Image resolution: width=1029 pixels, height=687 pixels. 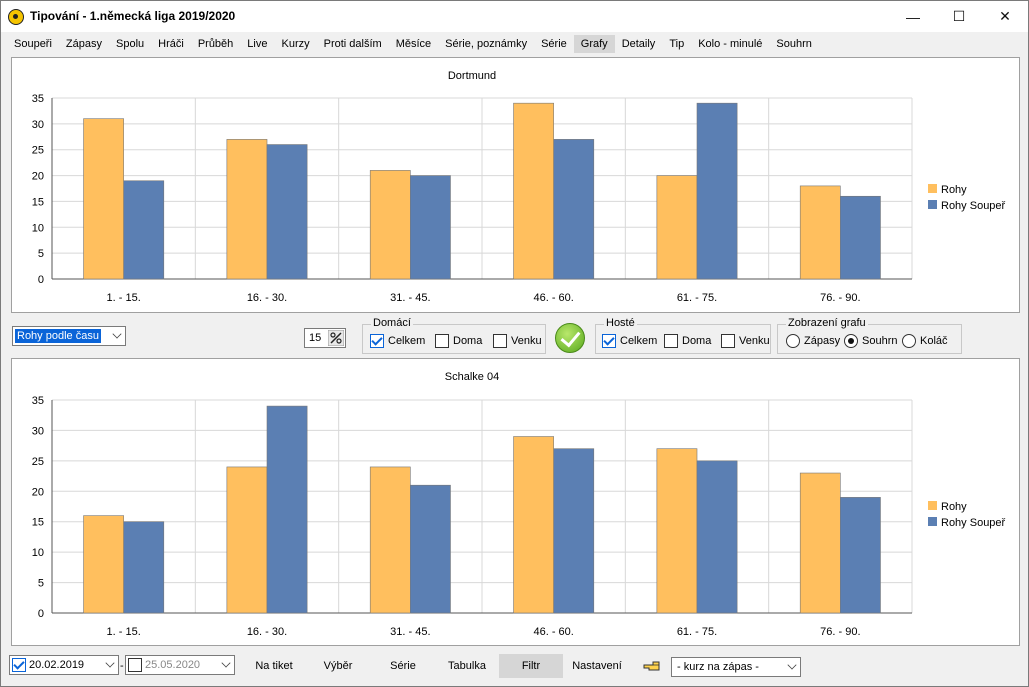 I want to click on minimize-button: —, so click(x=913, y=16).